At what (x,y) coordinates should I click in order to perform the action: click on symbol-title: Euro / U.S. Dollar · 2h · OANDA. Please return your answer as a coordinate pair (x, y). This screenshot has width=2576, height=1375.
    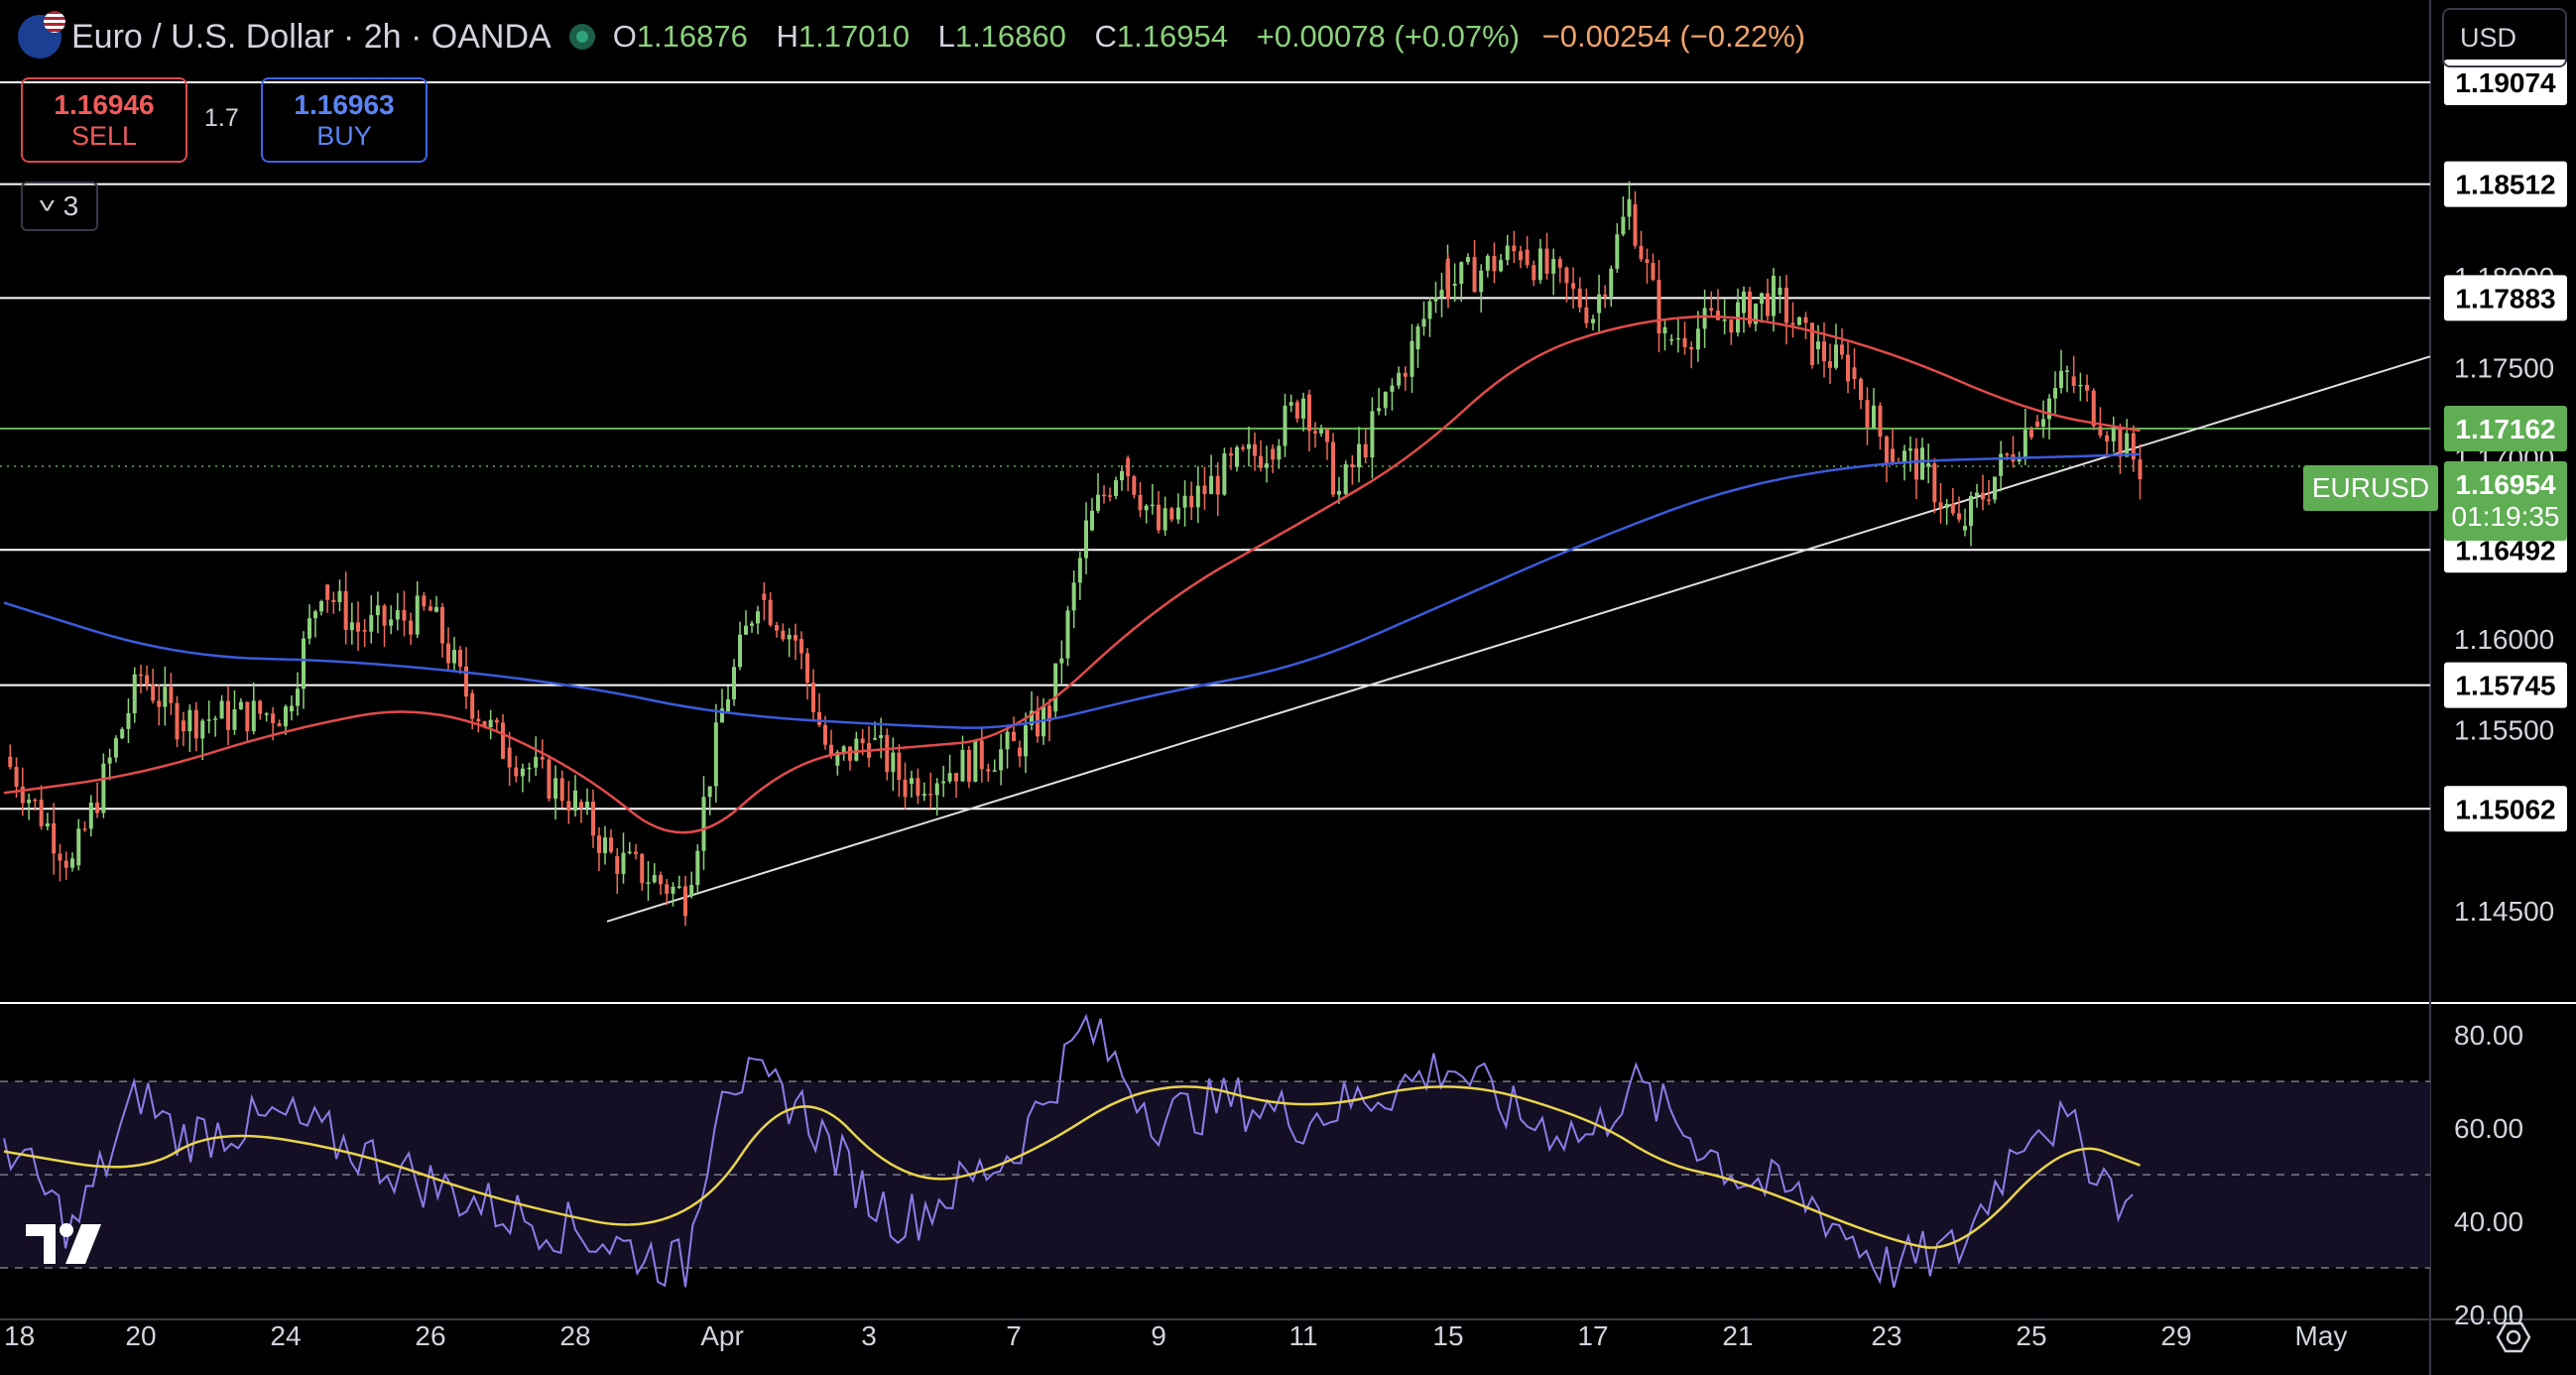
    Looking at the image, I should click on (311, 36).